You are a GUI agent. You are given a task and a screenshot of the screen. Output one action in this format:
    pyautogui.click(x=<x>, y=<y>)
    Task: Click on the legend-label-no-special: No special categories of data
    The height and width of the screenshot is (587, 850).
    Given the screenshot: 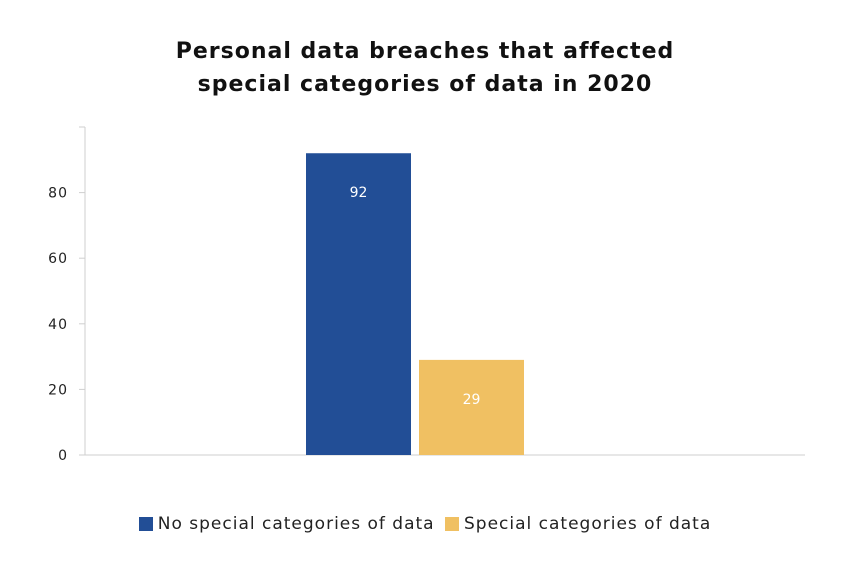 What is the action you would take?
    pyautogui.click(x=296, y=524)
    